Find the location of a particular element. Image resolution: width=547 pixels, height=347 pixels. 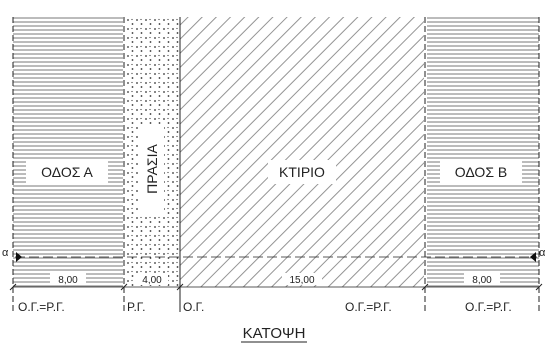

road-a-label-box is located at coordinates (67, 172).